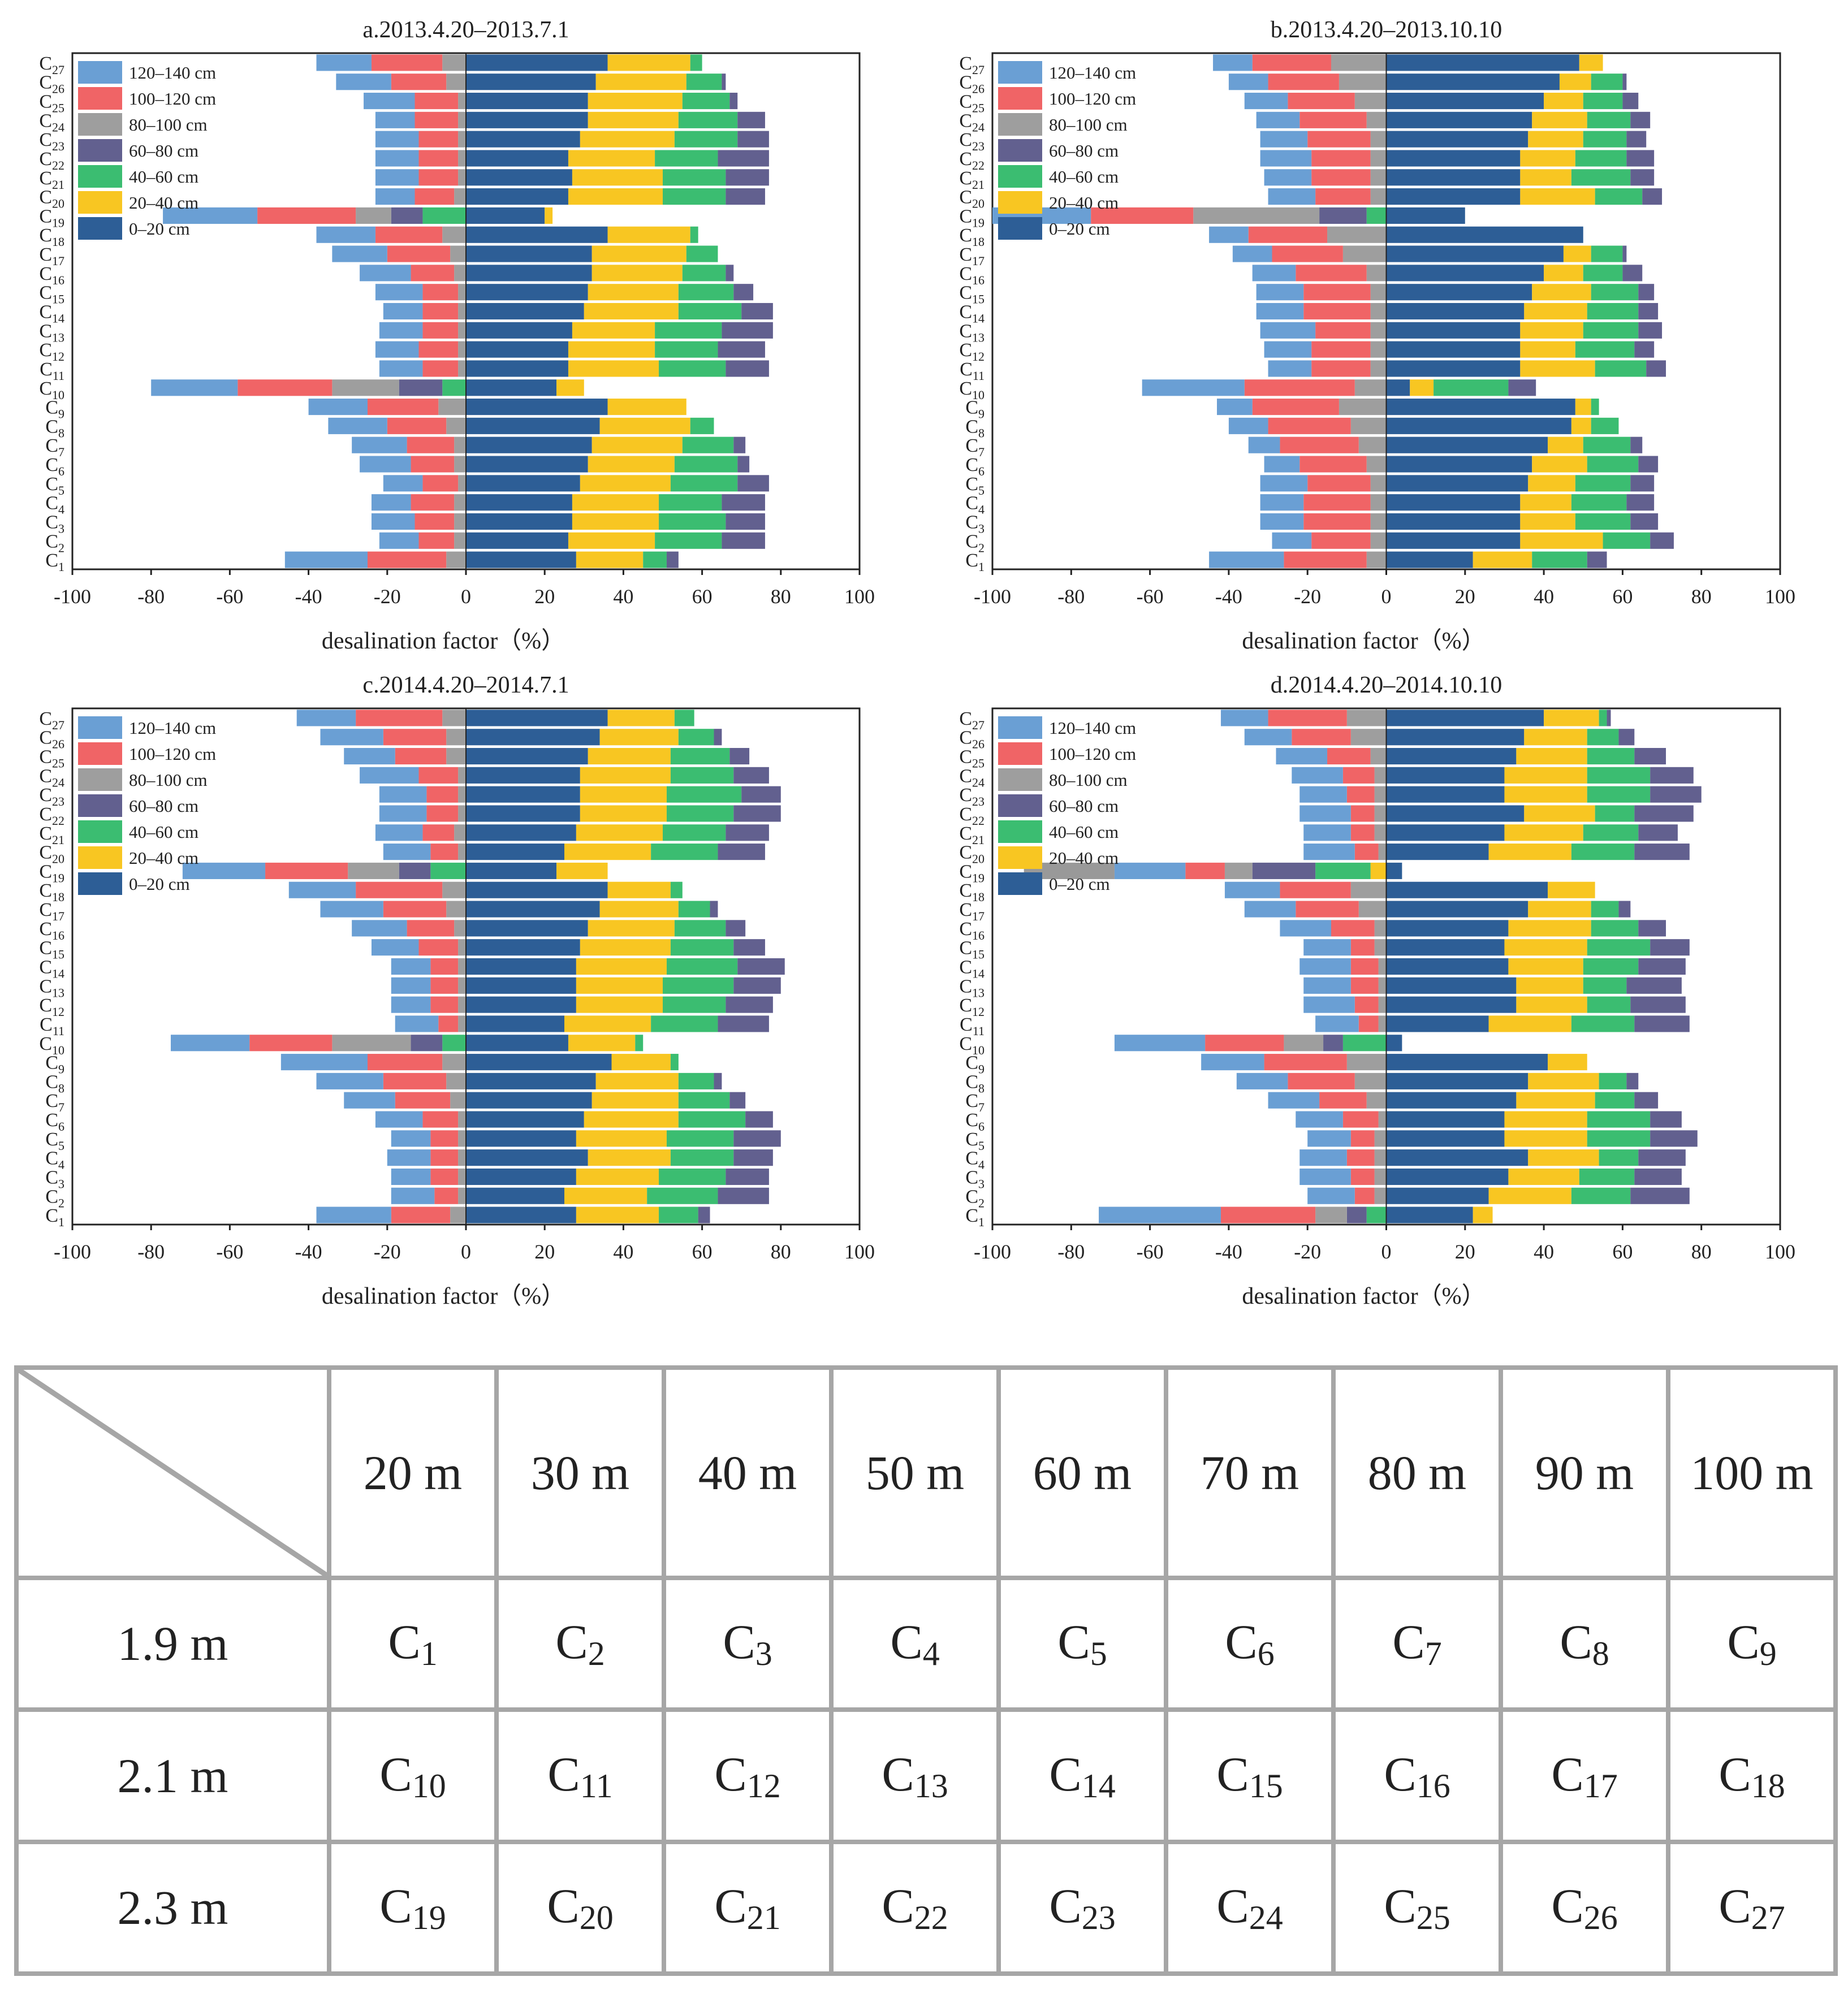 The height and width of the screenshot is (1994, 1848). Describe the element at coordinates (531, 81) in the screenshot. I see `bar-row-c26` at that location.